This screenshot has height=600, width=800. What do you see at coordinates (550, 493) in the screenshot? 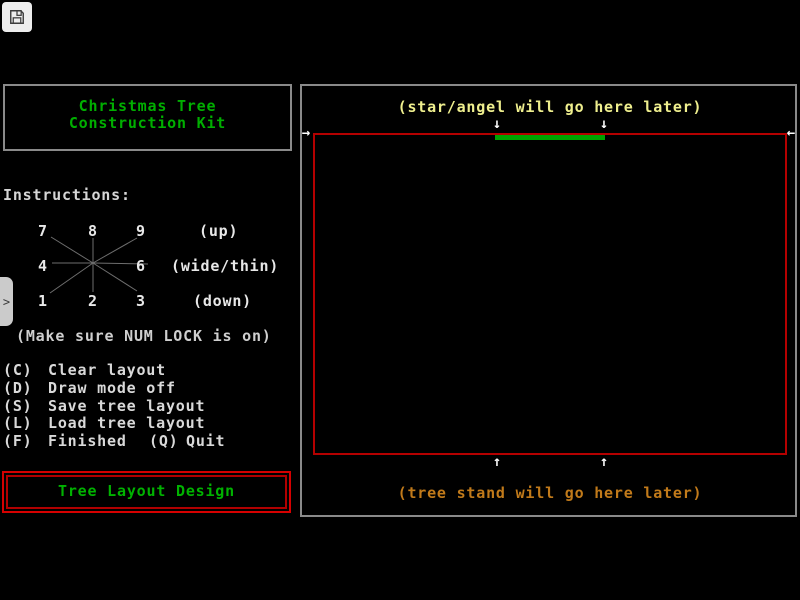
I see `tree-stand-hint: (tree stand will go here later)` at bounding box center [550, 493].